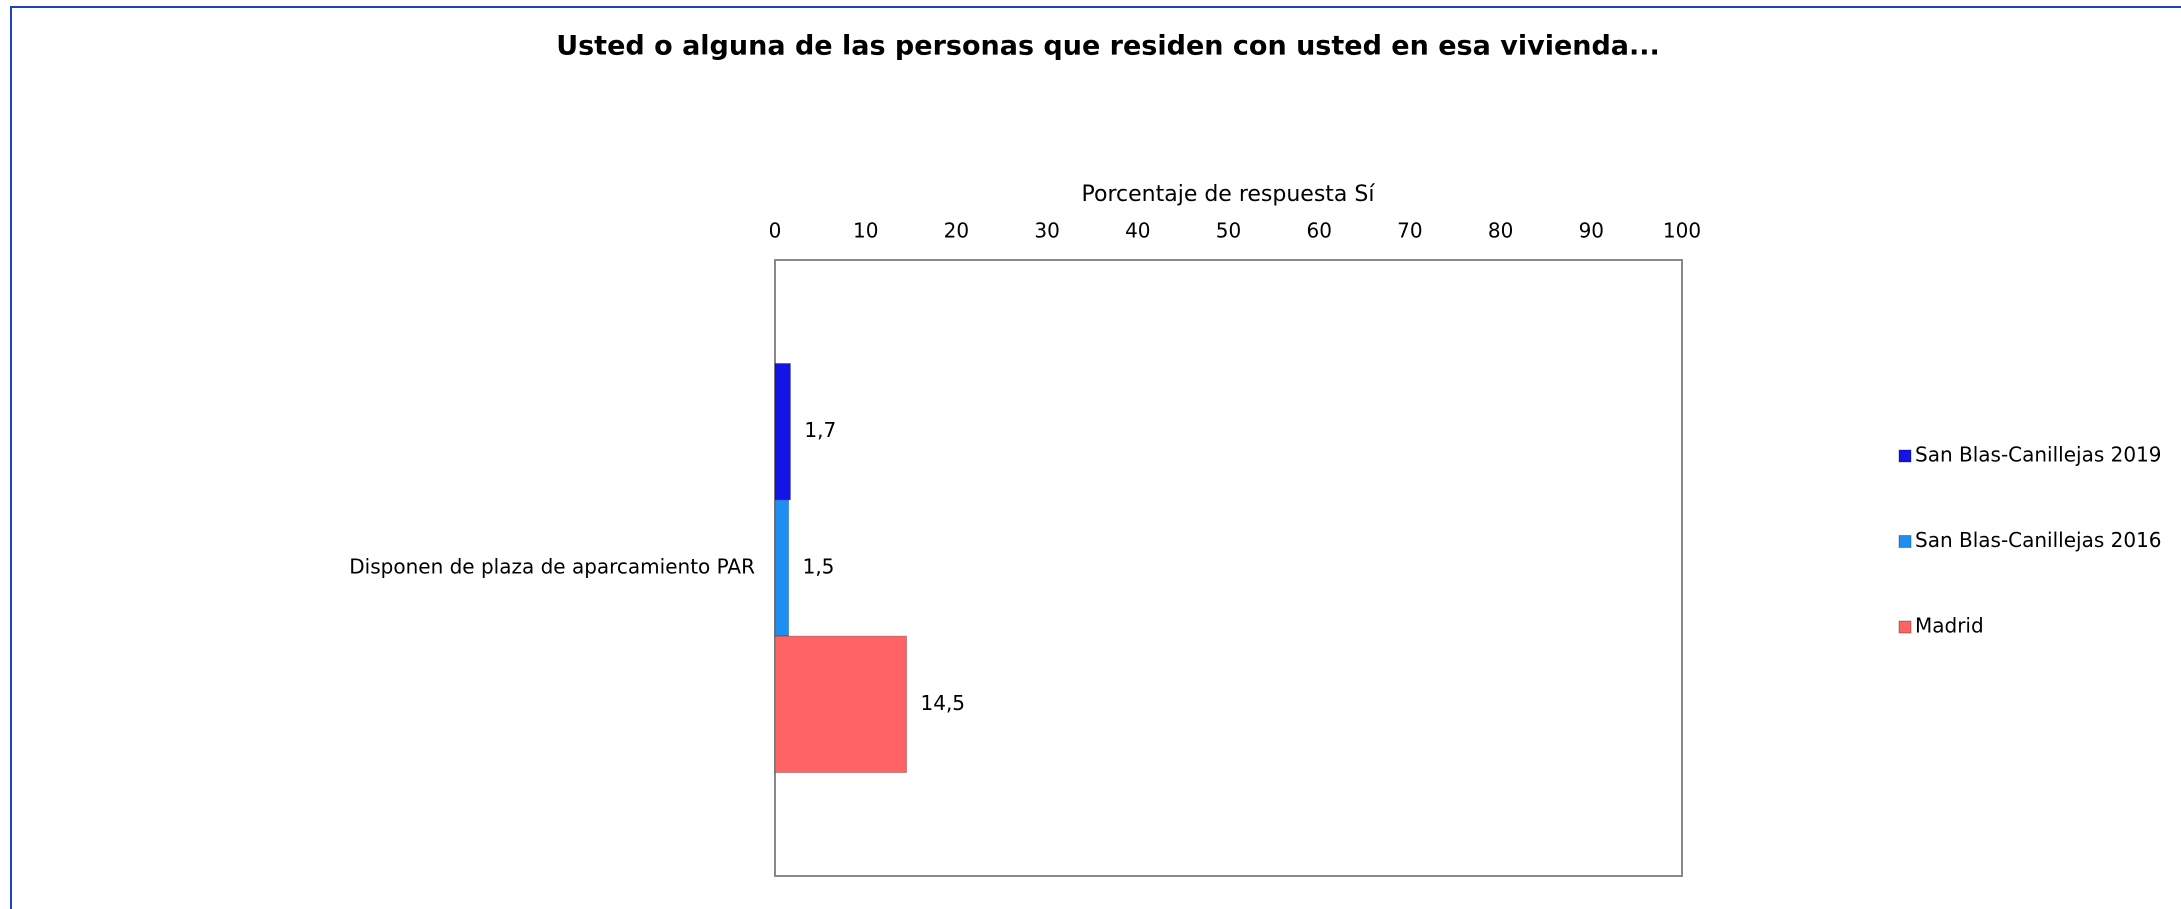  What do you see at coordinates (1229, 194) in the screenshot?
I see `axis-title: Porcentaje de respuesta Sí` at bounding box center [1229, 194].